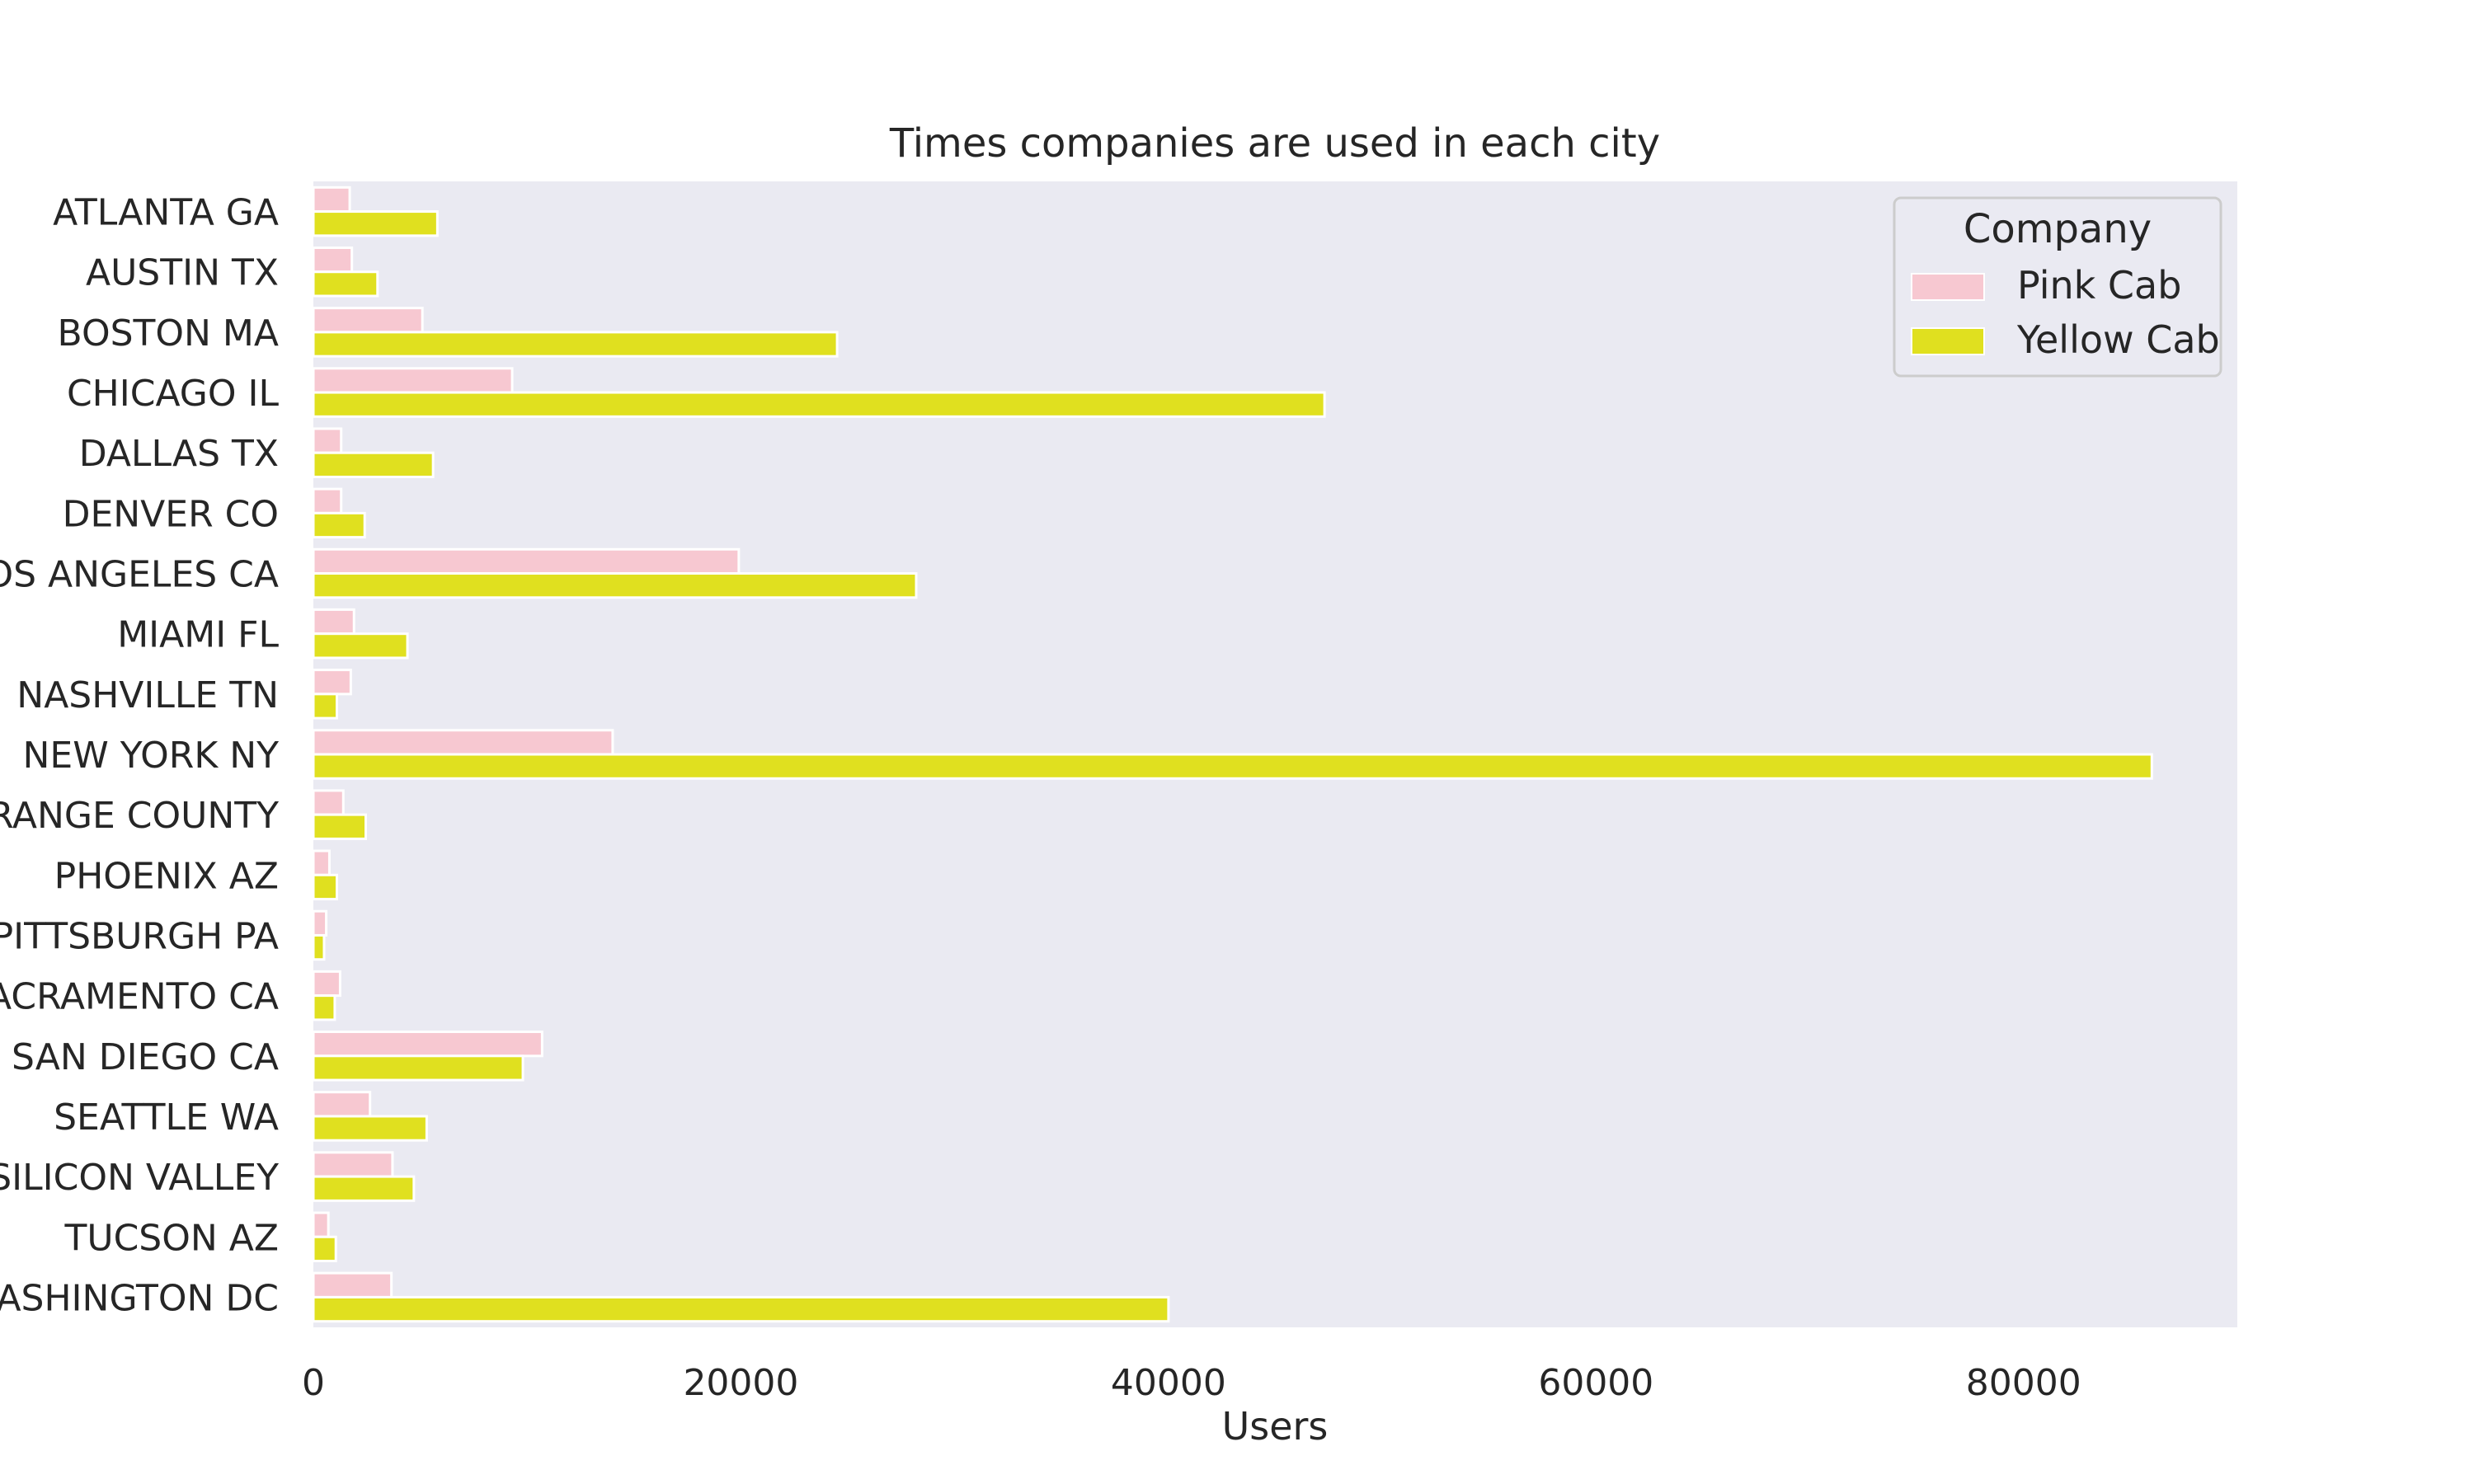  What do you see at coordinates (331, 200) in the screenshot?
I see `bar-pink-cab-atlanta-ga` at bounding box center [331, 200].